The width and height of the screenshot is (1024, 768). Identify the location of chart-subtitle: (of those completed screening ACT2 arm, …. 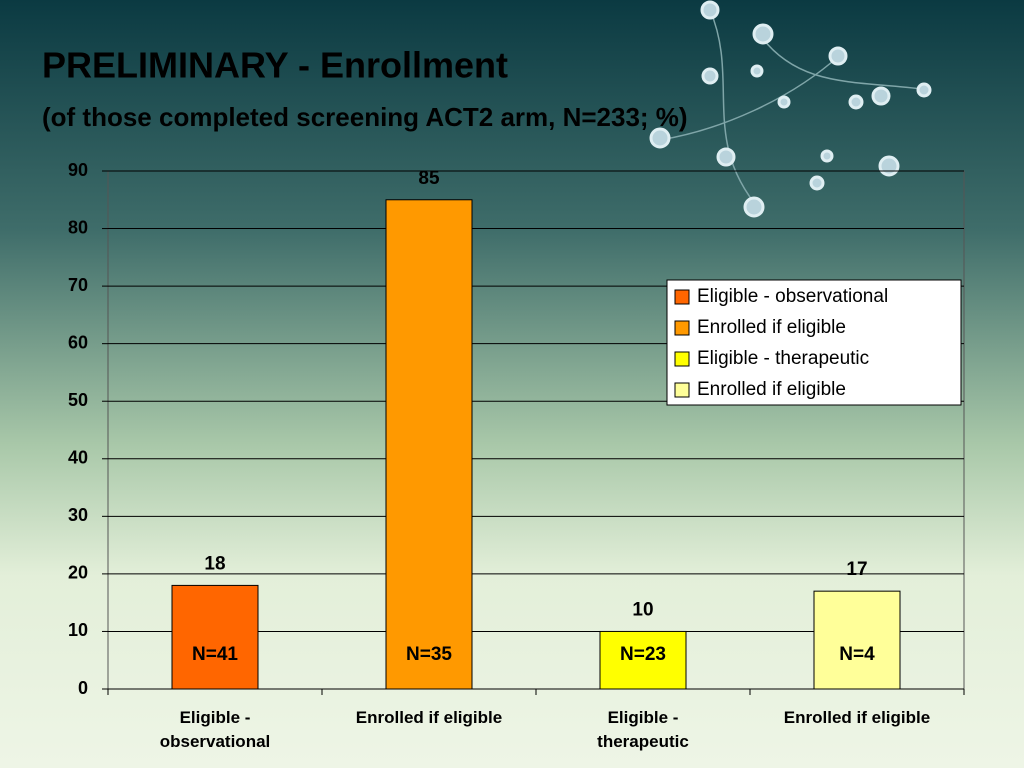
(365, 117).